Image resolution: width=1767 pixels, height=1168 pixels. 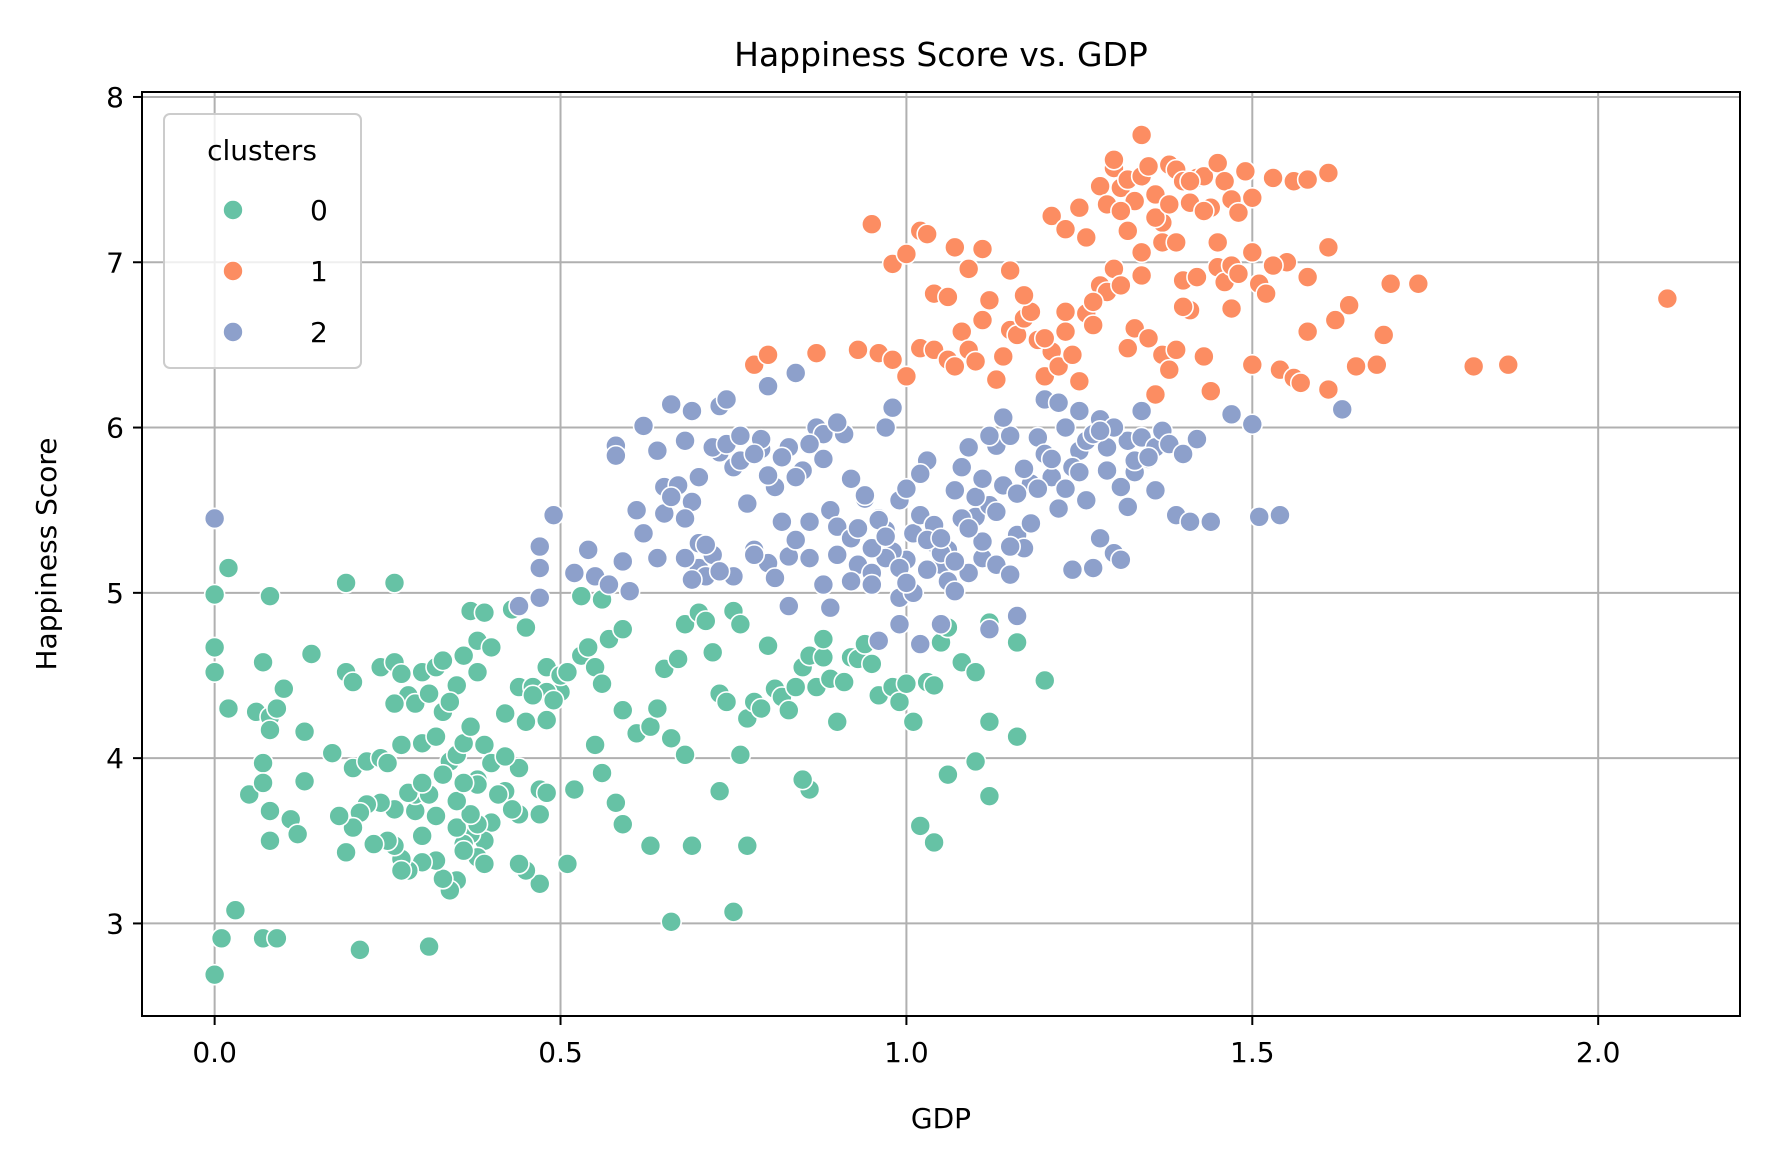 I want to click on y-tick-label: 5, so click(x=115, y=593).